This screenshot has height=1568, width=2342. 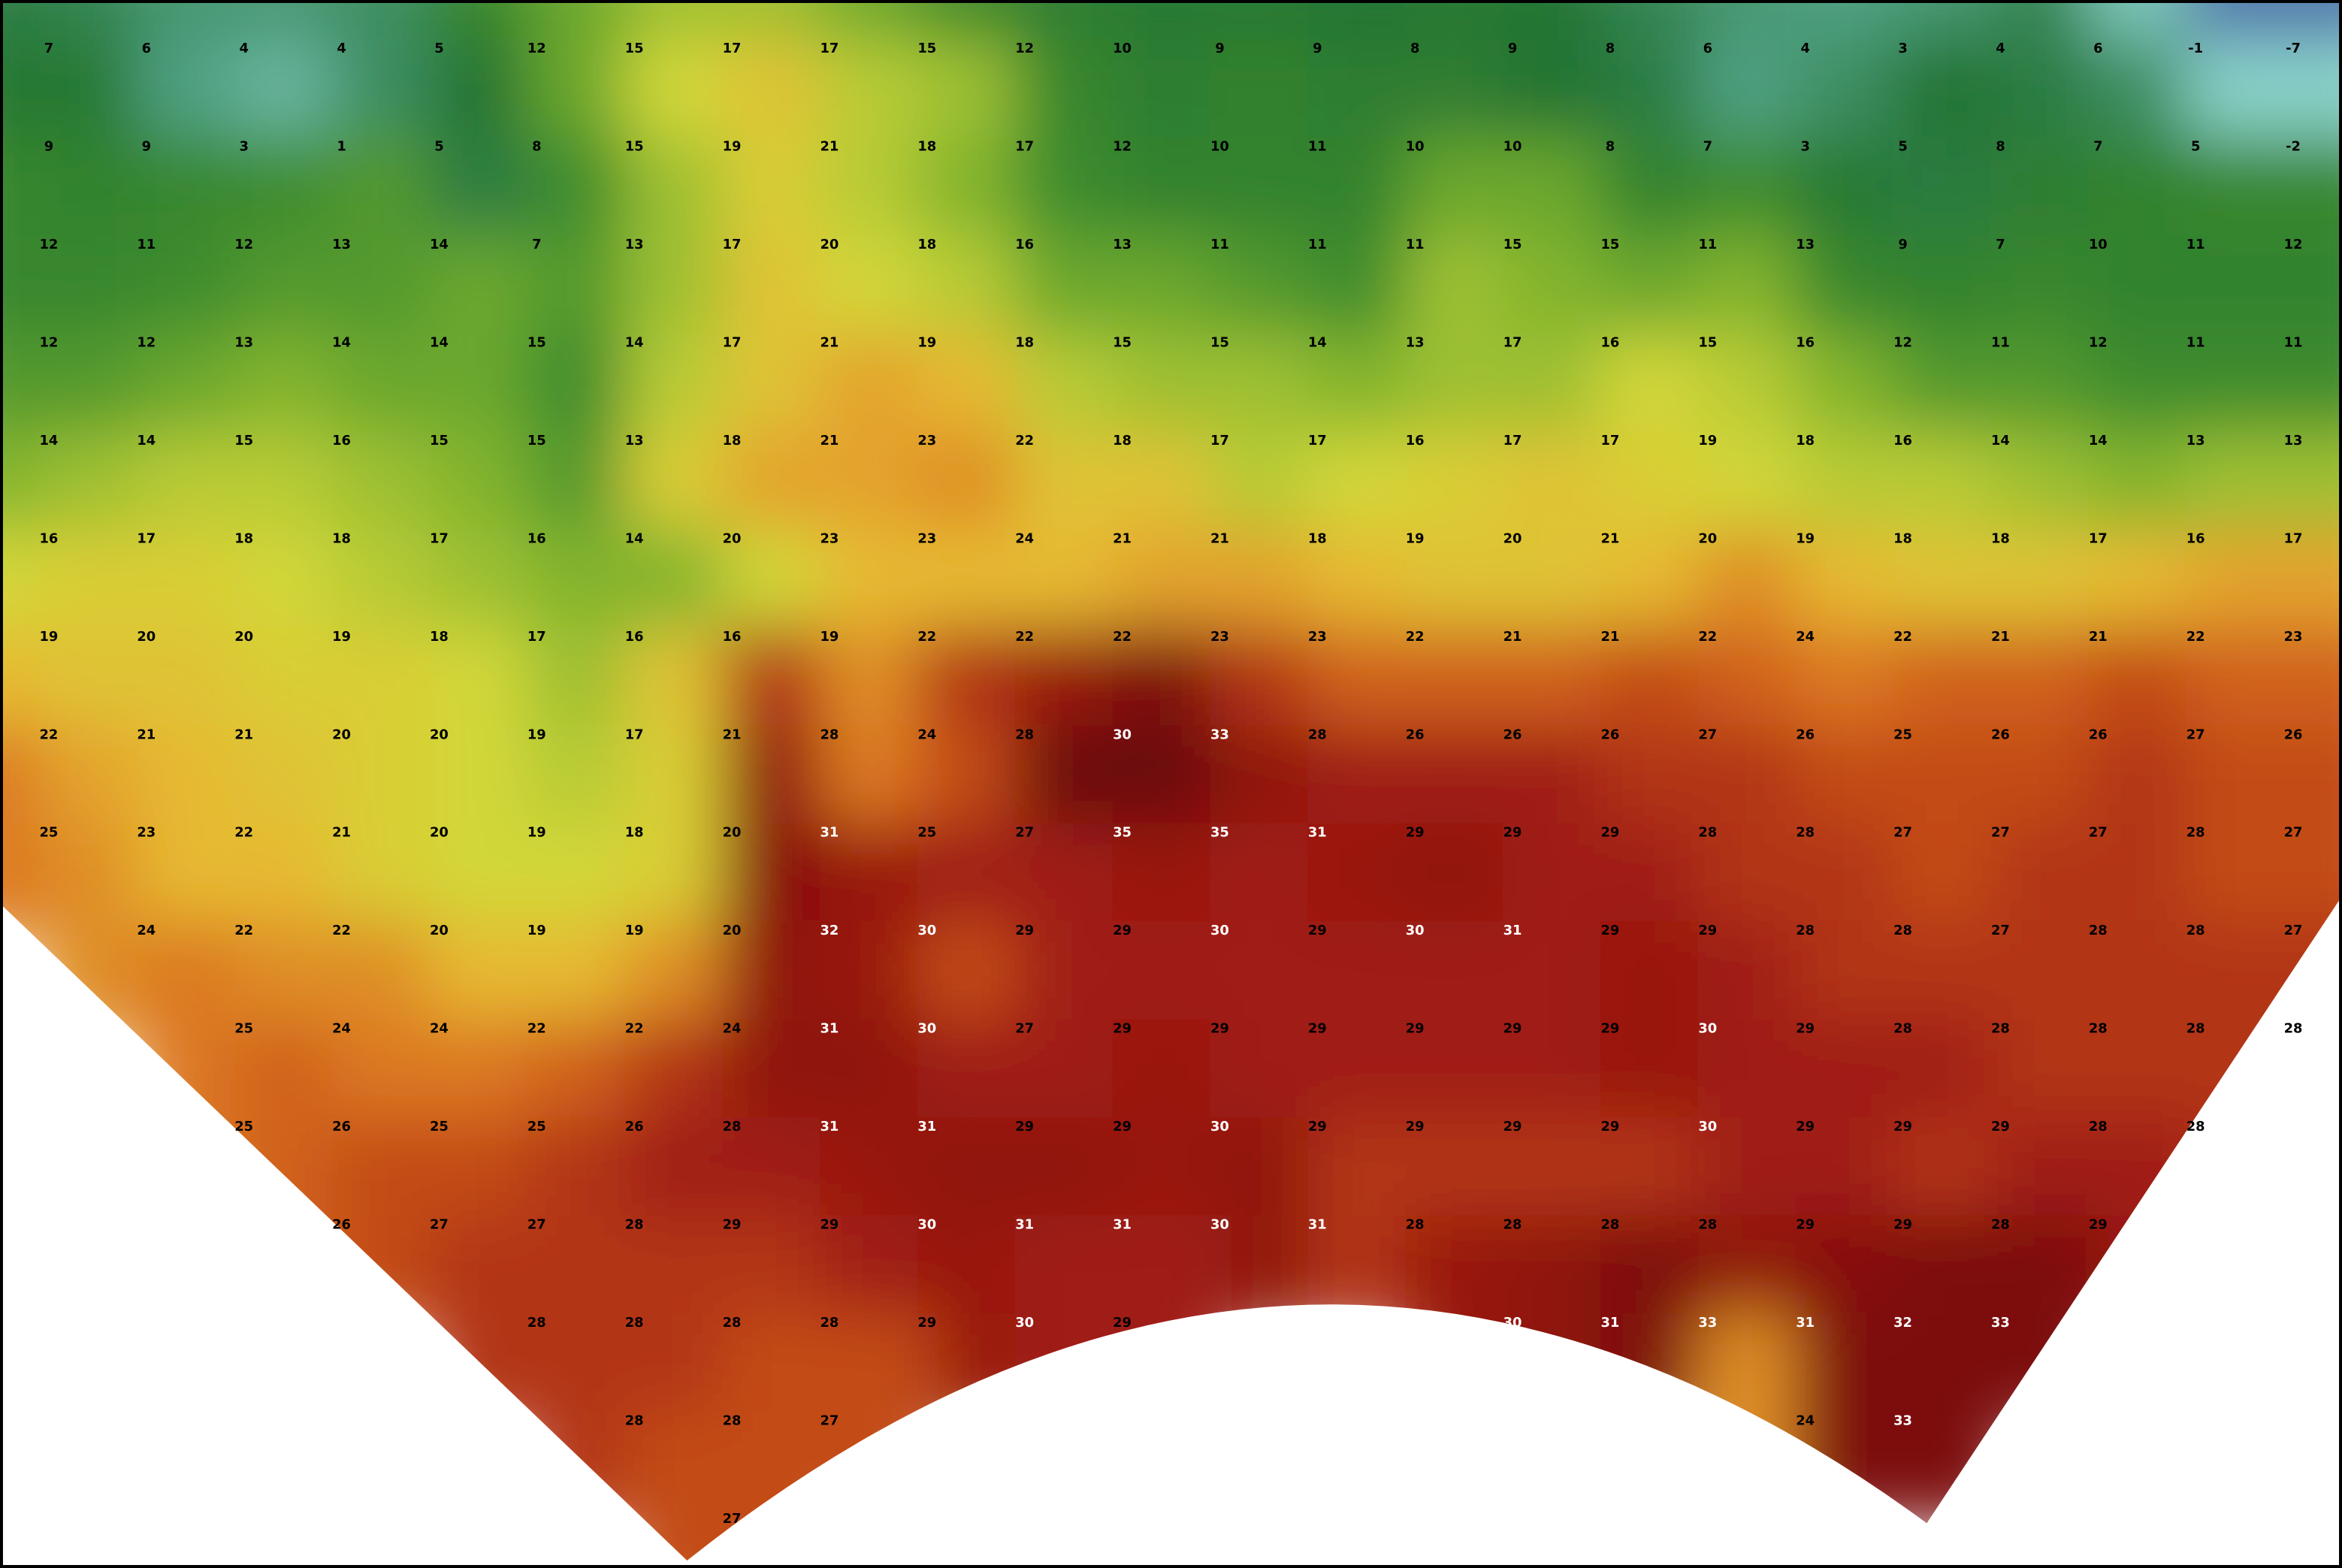 I want to click on temperature-label: 16, so click(x=634, y=637).